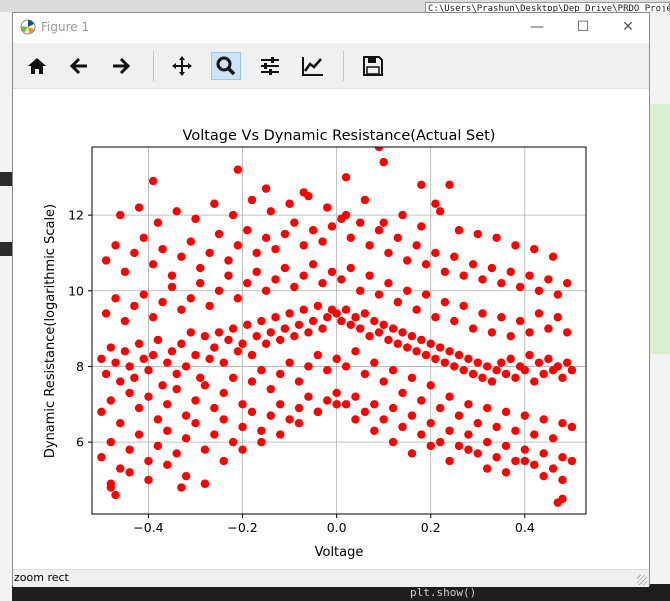 The height and width of the screenshot is (601, 670). Describe the element at coordinates (80, 366) in the screenshot. I see `y-tick-label: 8` at that location.